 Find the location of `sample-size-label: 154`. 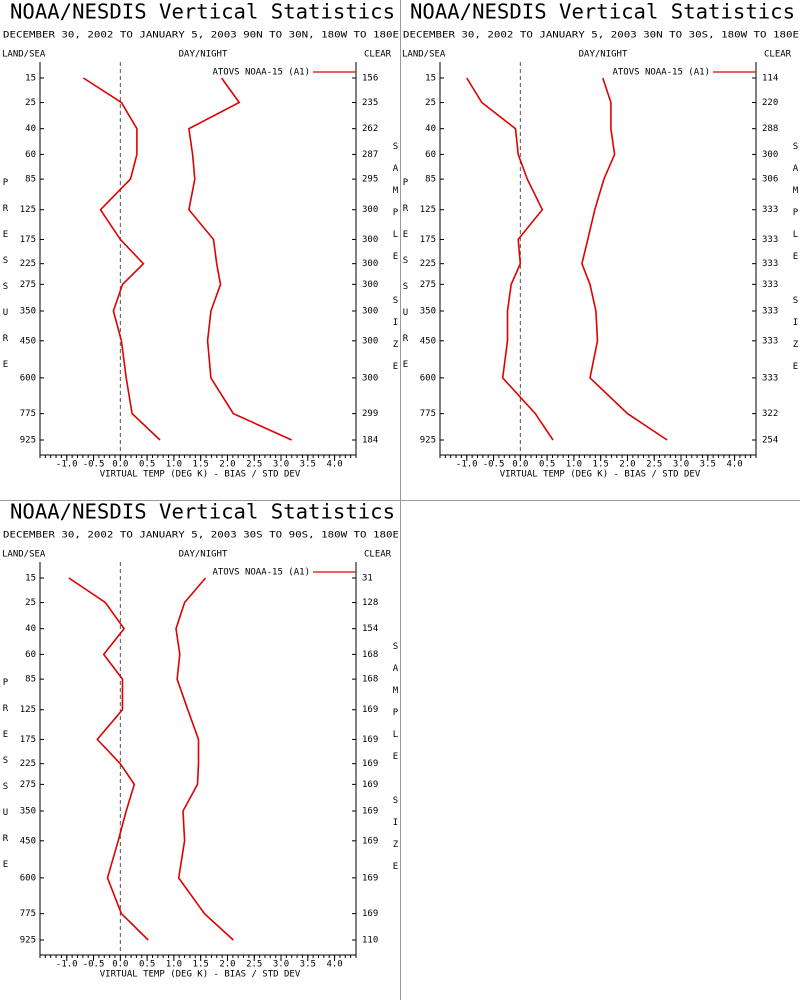

sample-size-label: 154 is located at coordinates (370, 629).